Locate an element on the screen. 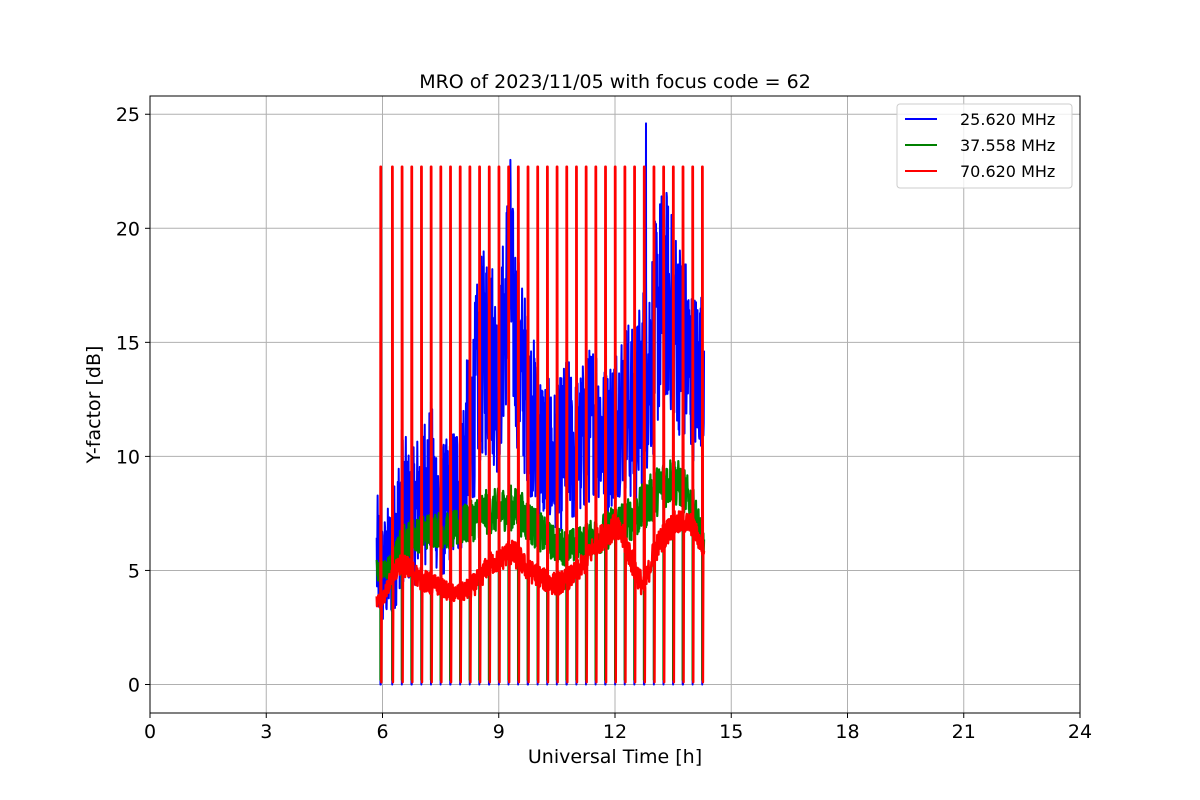 Image resolution: width=1200 pixels, height=800 pixels. y-tick-label: 15 is located at coordinates (128, 343).